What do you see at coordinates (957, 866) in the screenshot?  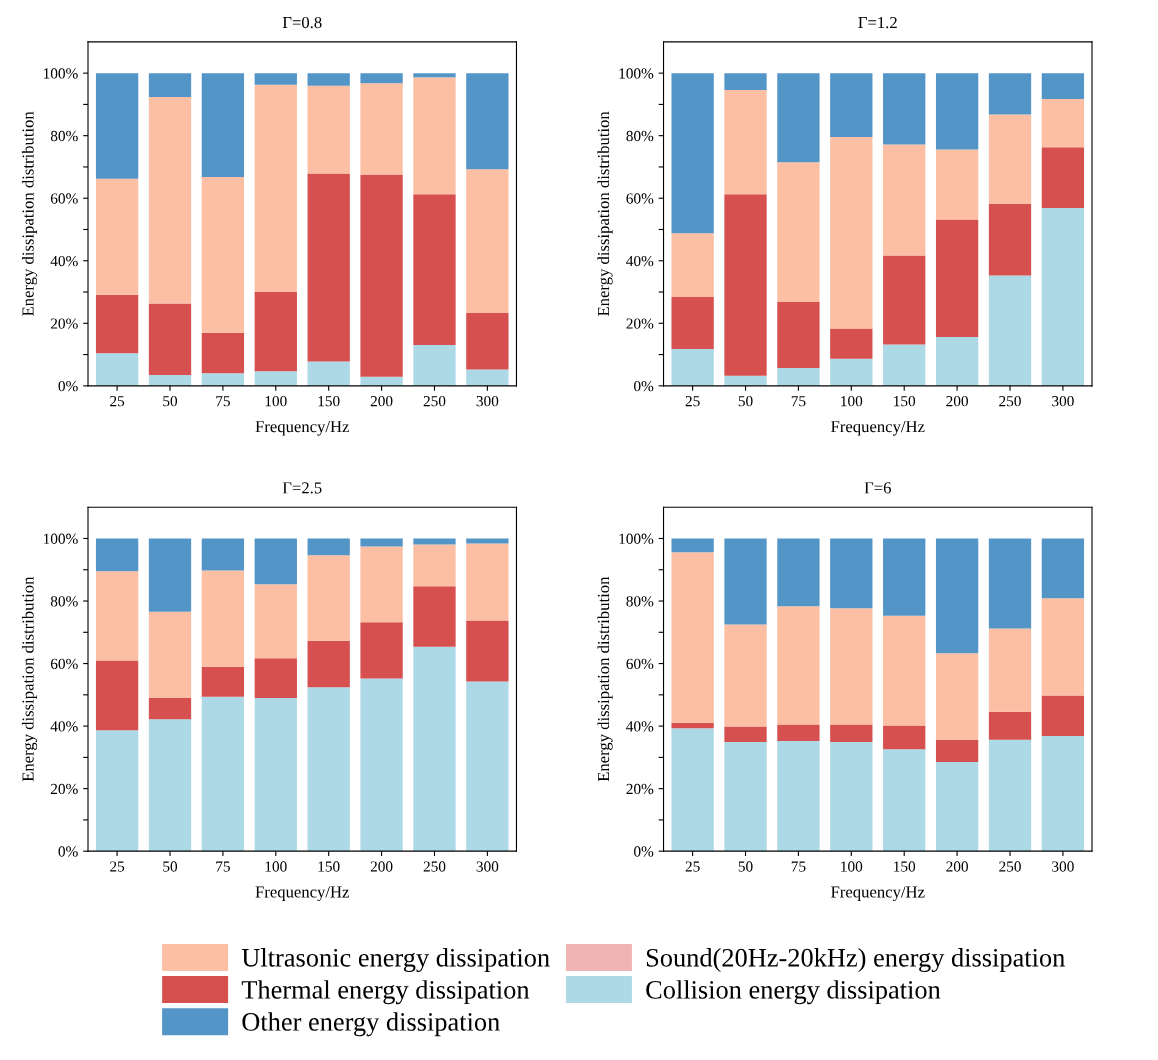 I see `x-tick-label: 200` at bounding box center [957, 866].